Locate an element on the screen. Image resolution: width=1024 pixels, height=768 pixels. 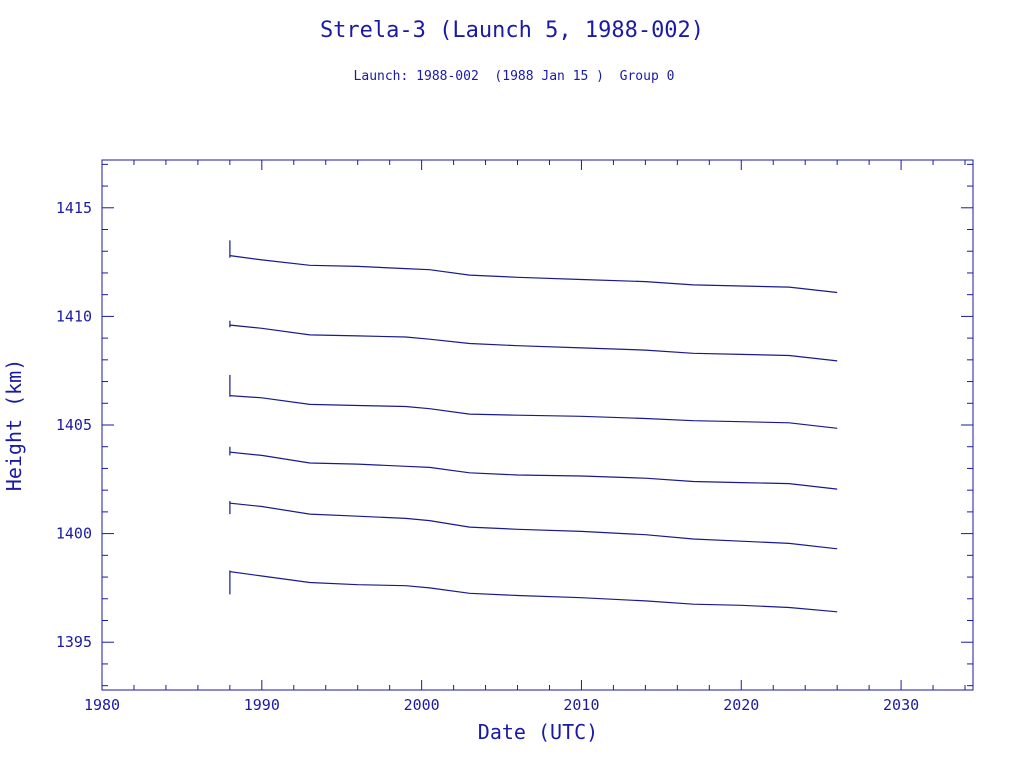
x-tick-label: 2030 is located at coordinates (901, 705).